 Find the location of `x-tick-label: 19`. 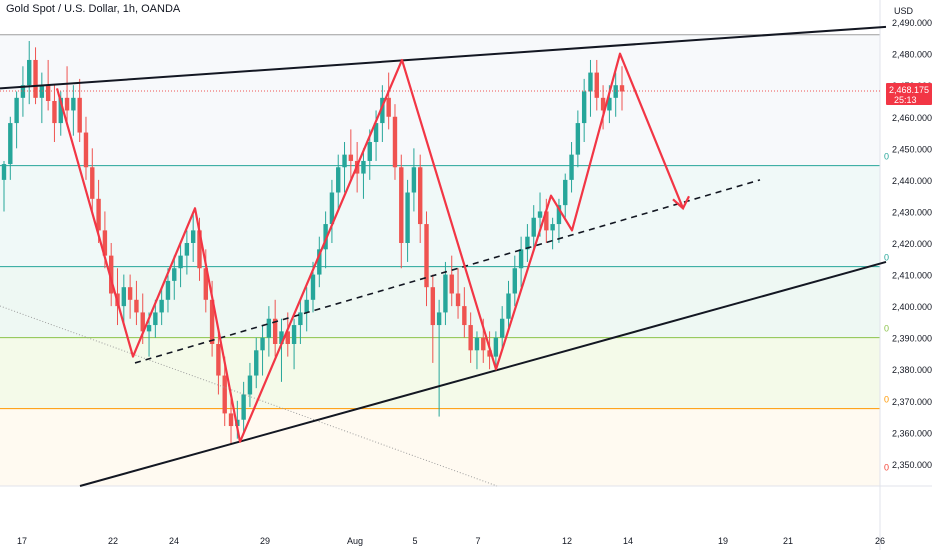

x-tick-label: 19 is located at coordinates (723, 541).